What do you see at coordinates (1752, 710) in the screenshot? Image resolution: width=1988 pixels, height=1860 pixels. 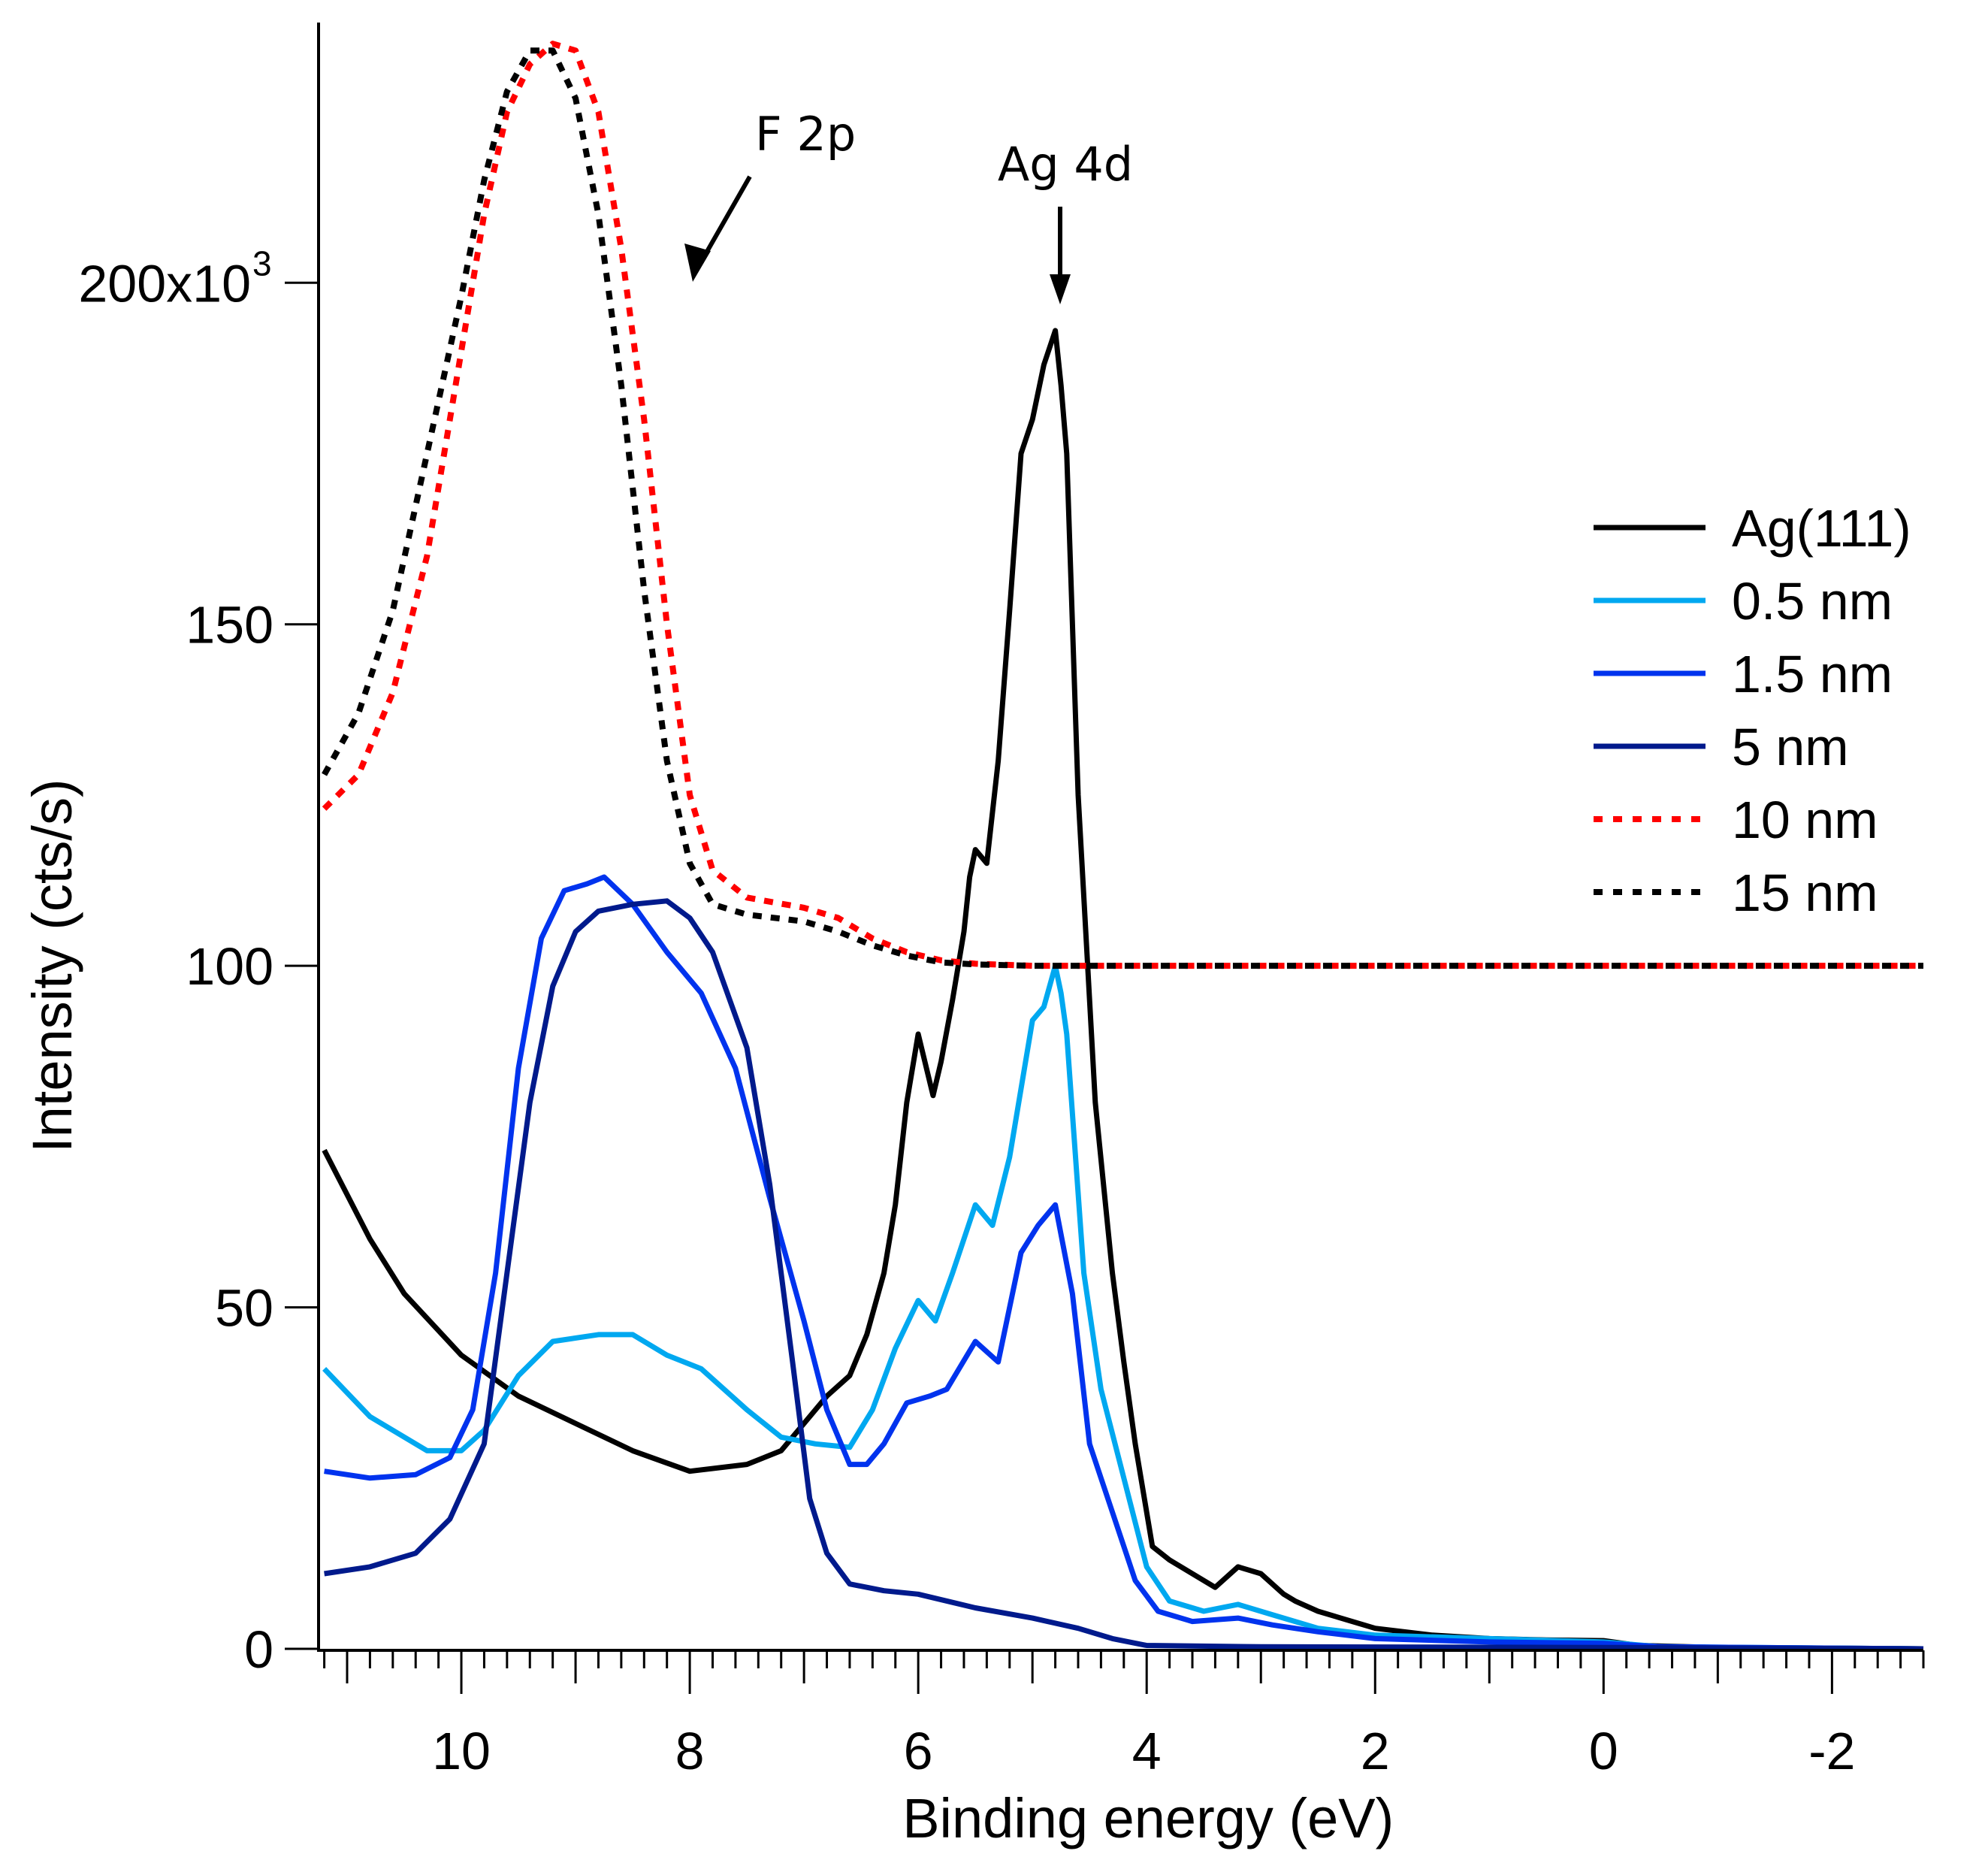 I see `legend: Ag(111) 0.5 nm 1.5 nm 5 nm 10 nm 15 nm` at bounding box center [1752, 710].